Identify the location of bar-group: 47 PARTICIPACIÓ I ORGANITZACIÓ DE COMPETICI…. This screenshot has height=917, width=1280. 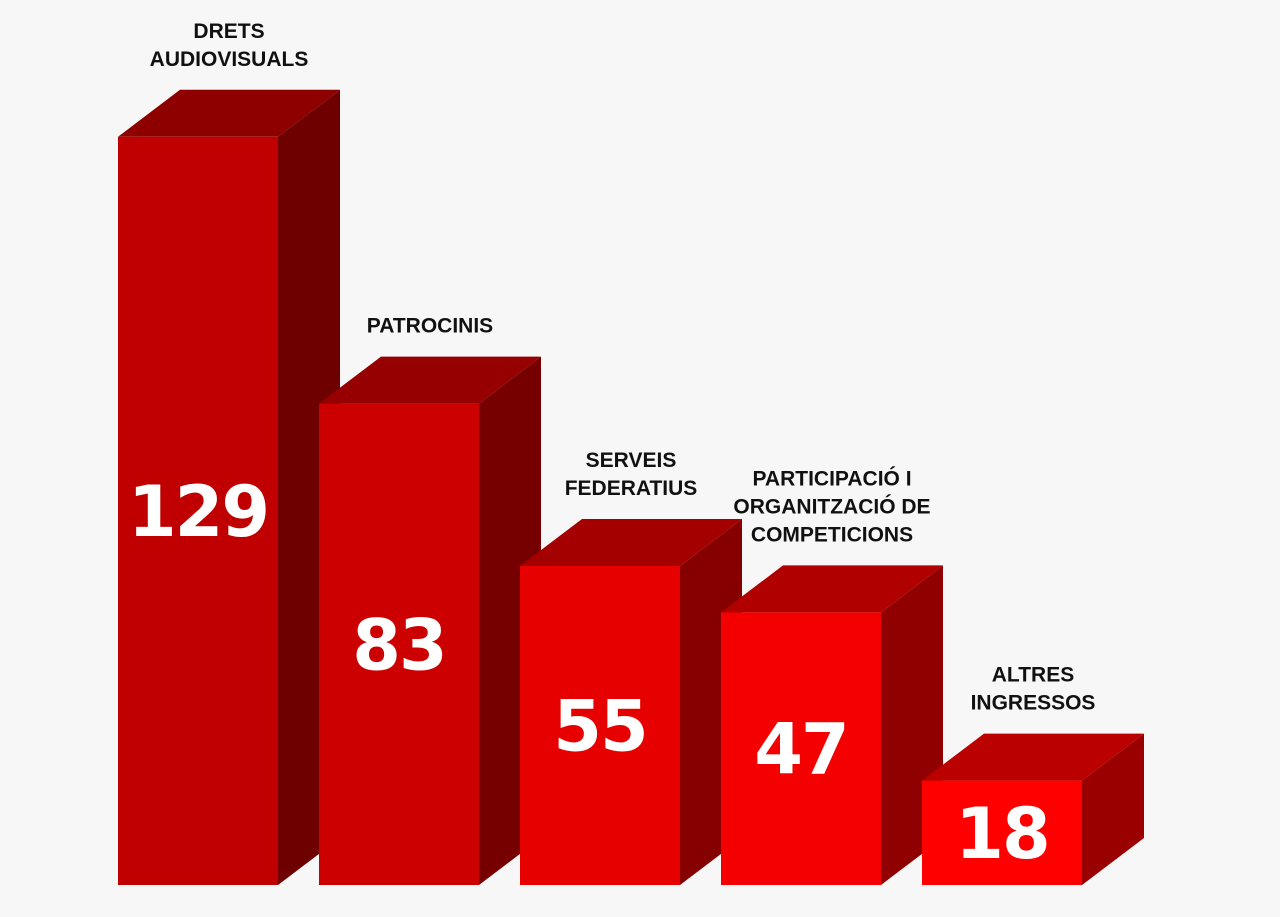
(832, 675).